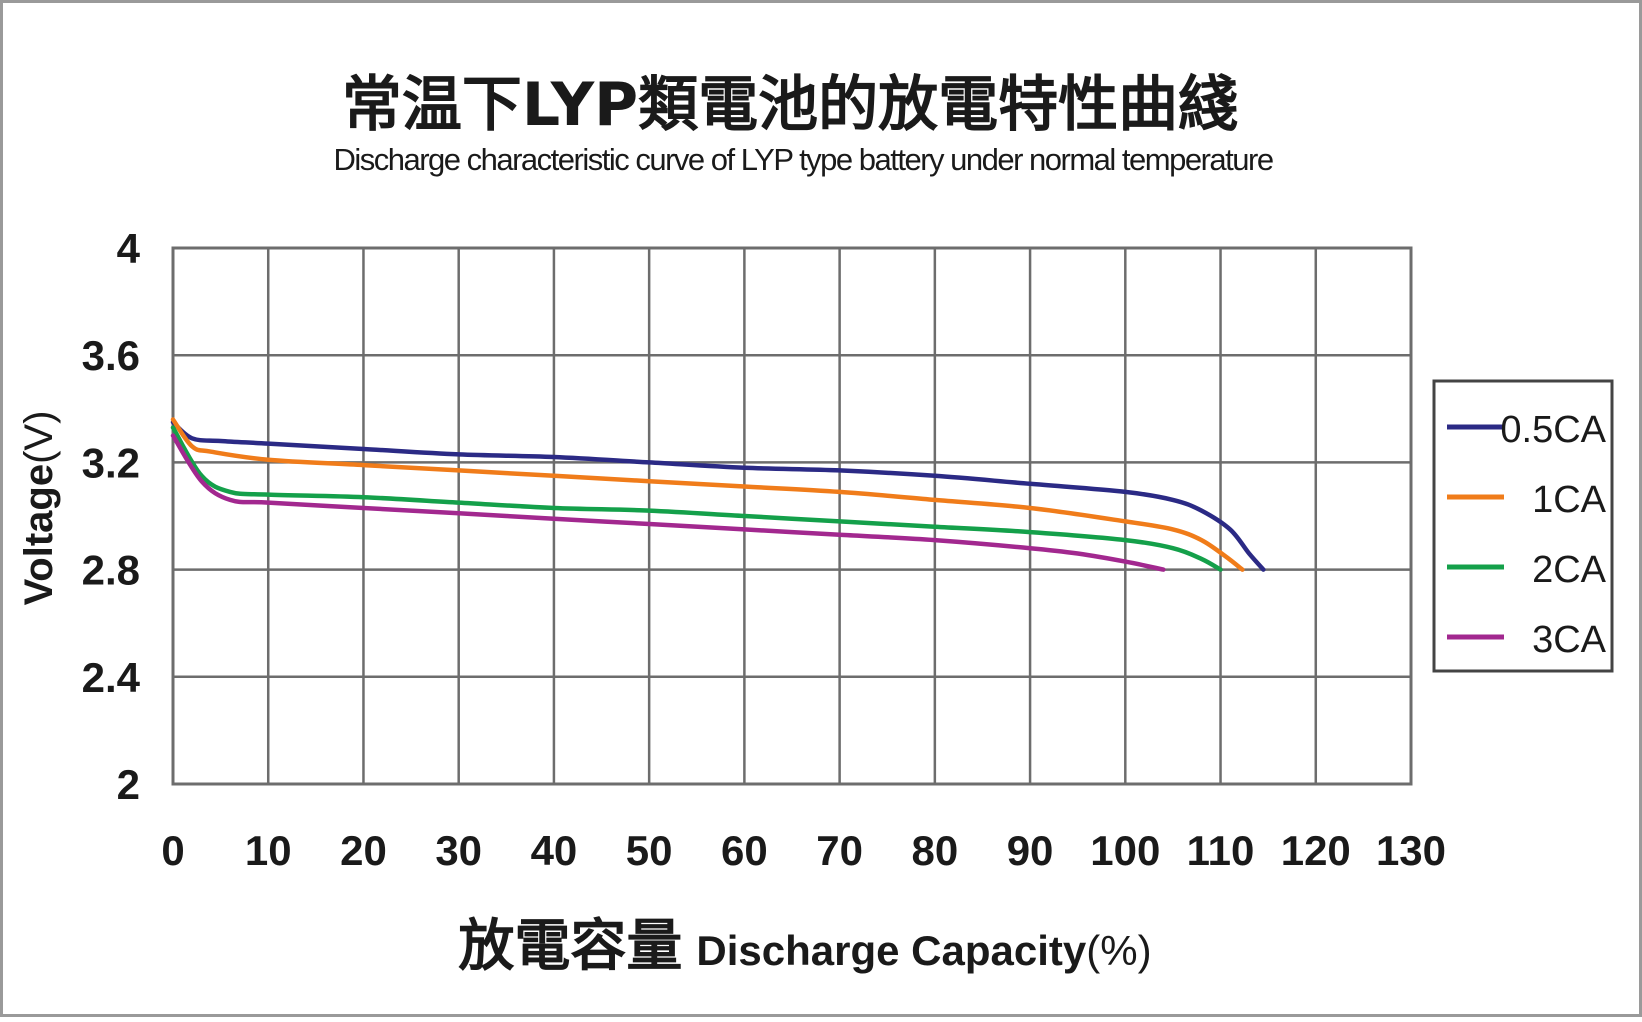 The width and height of the screenshot is (1642, 1022). What do you see at coordinates (570, 946) in the screenshot?
I see `x-axis-label-zh: 放電容量` at bounding box center [570, 946].